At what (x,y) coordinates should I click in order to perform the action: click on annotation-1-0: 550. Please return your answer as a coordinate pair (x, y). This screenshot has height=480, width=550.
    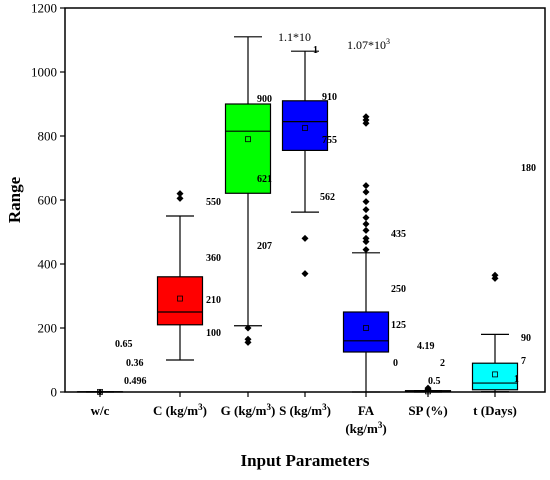
    Looking at the image, I should click on (213, 202).